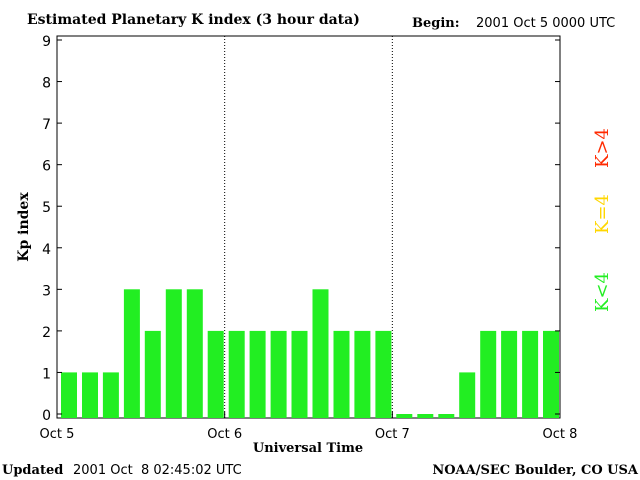 This screenshot has width=640, height=480. I want to click on y-tick-label: 1, so click(46, 374).